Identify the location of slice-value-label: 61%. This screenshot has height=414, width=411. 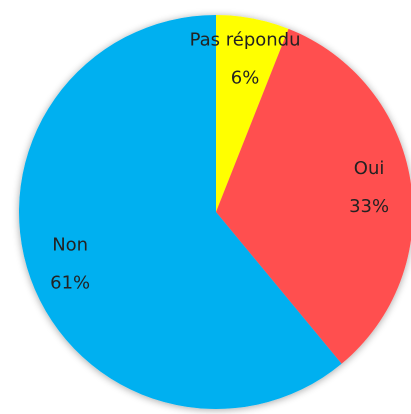
(70, 283).